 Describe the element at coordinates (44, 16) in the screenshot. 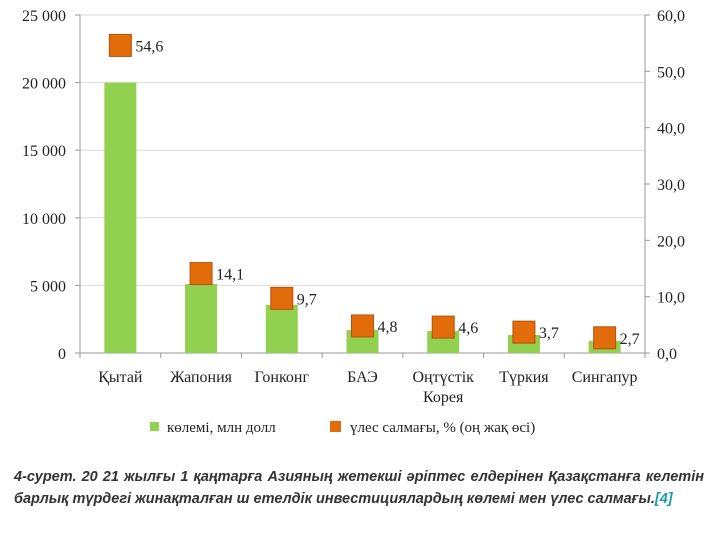

I see `left-tick-label: 25 000` at that location.